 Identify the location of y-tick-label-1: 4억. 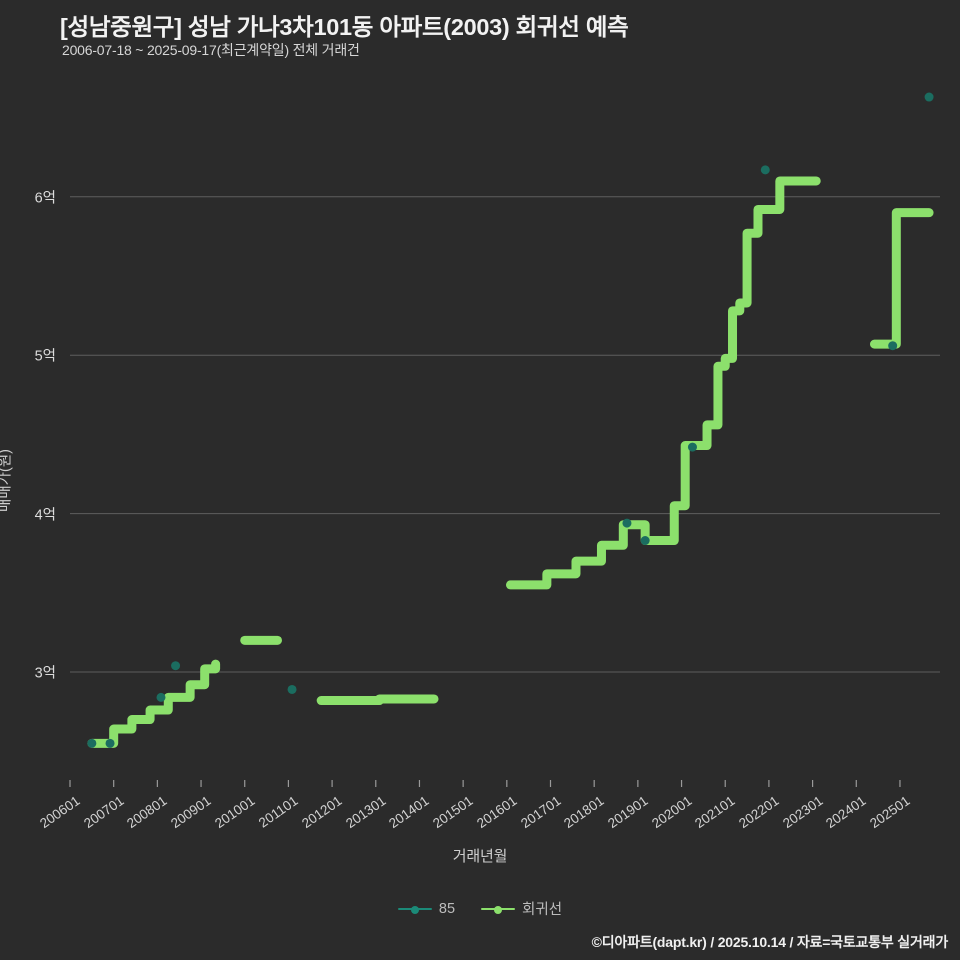
(45, 515).